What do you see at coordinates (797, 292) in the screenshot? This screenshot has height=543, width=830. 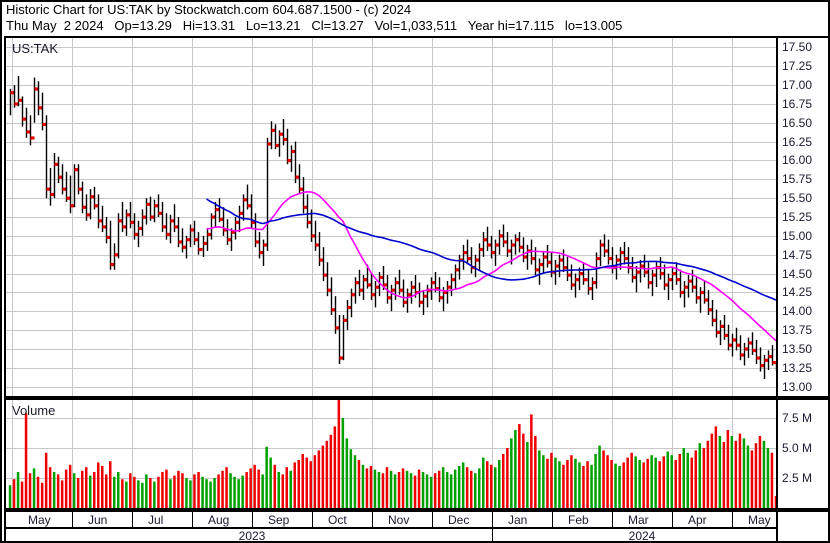 I see `price-tick-label: 14.25` at bounding box center [797, 292].